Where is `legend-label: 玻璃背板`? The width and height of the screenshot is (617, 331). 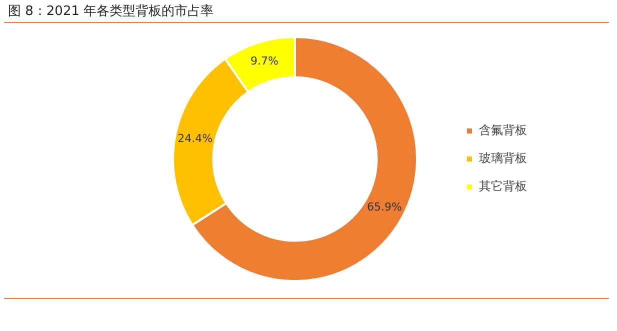
legend-label: 玻璃背板 is located at coordinates (503, 158).